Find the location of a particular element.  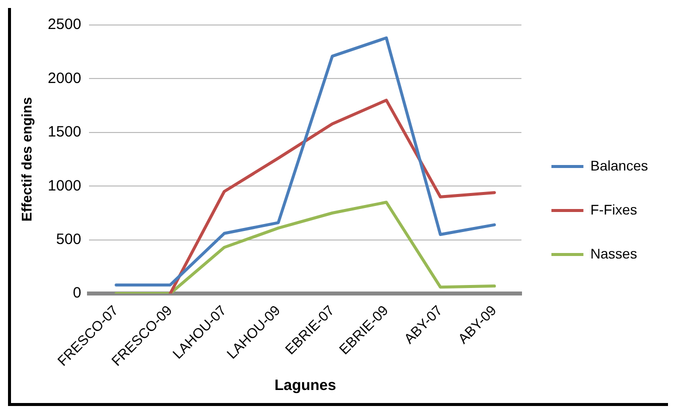

legend-label: Balances is located at coordinates (619, 165).